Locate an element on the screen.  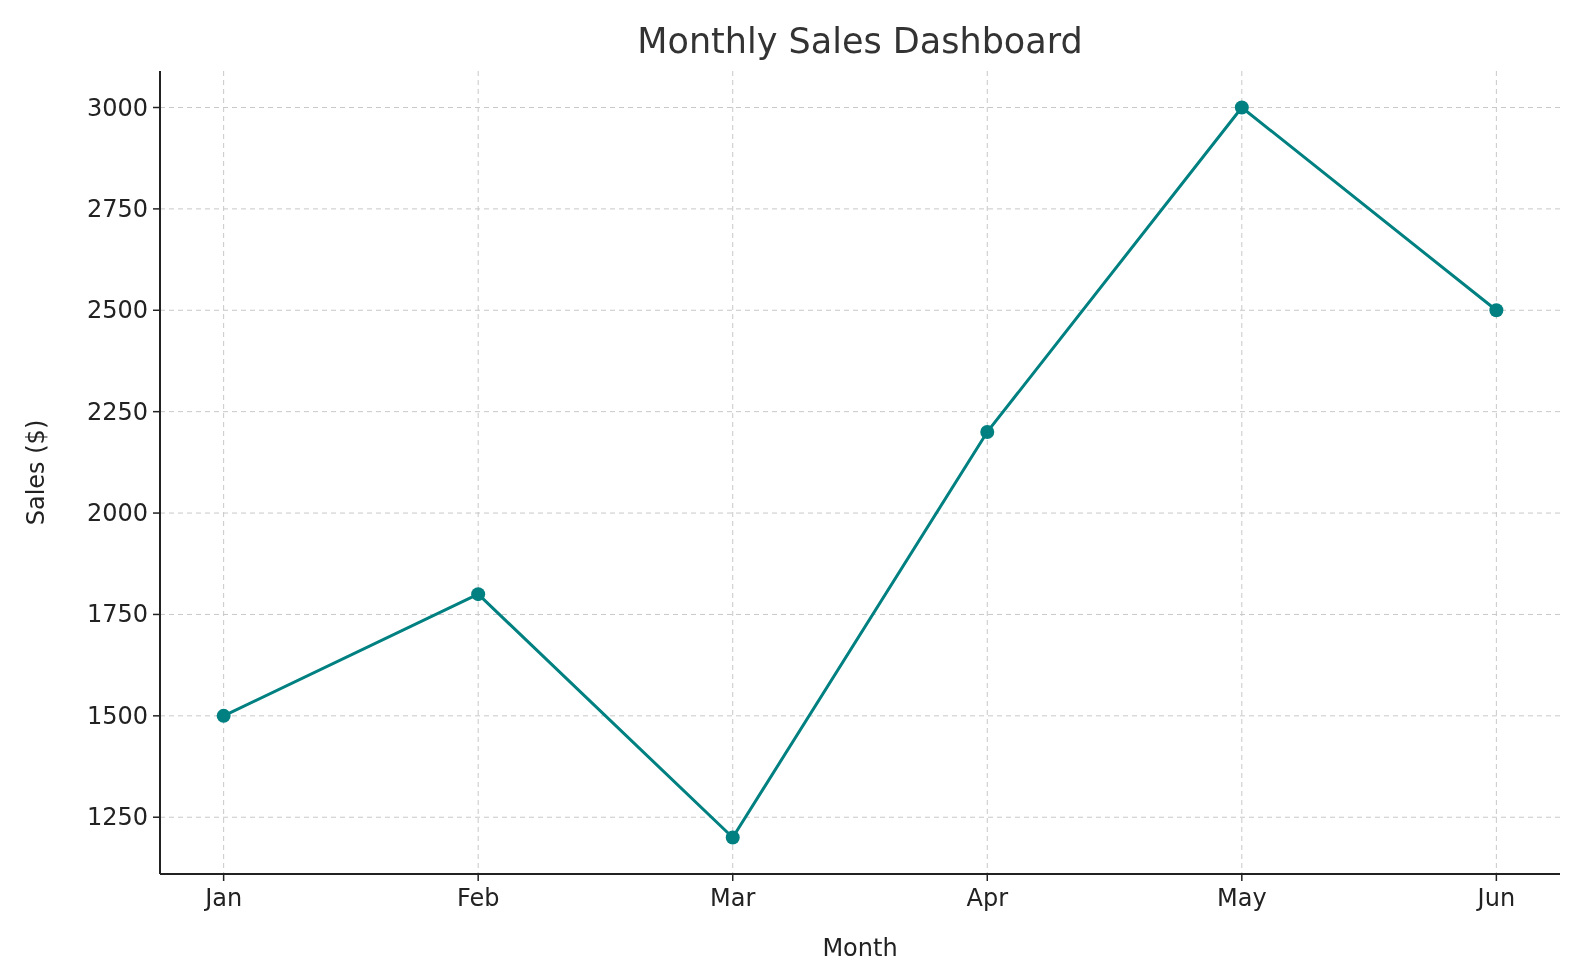
y-tick-label: 2750 is located at coordinates (117, 208).